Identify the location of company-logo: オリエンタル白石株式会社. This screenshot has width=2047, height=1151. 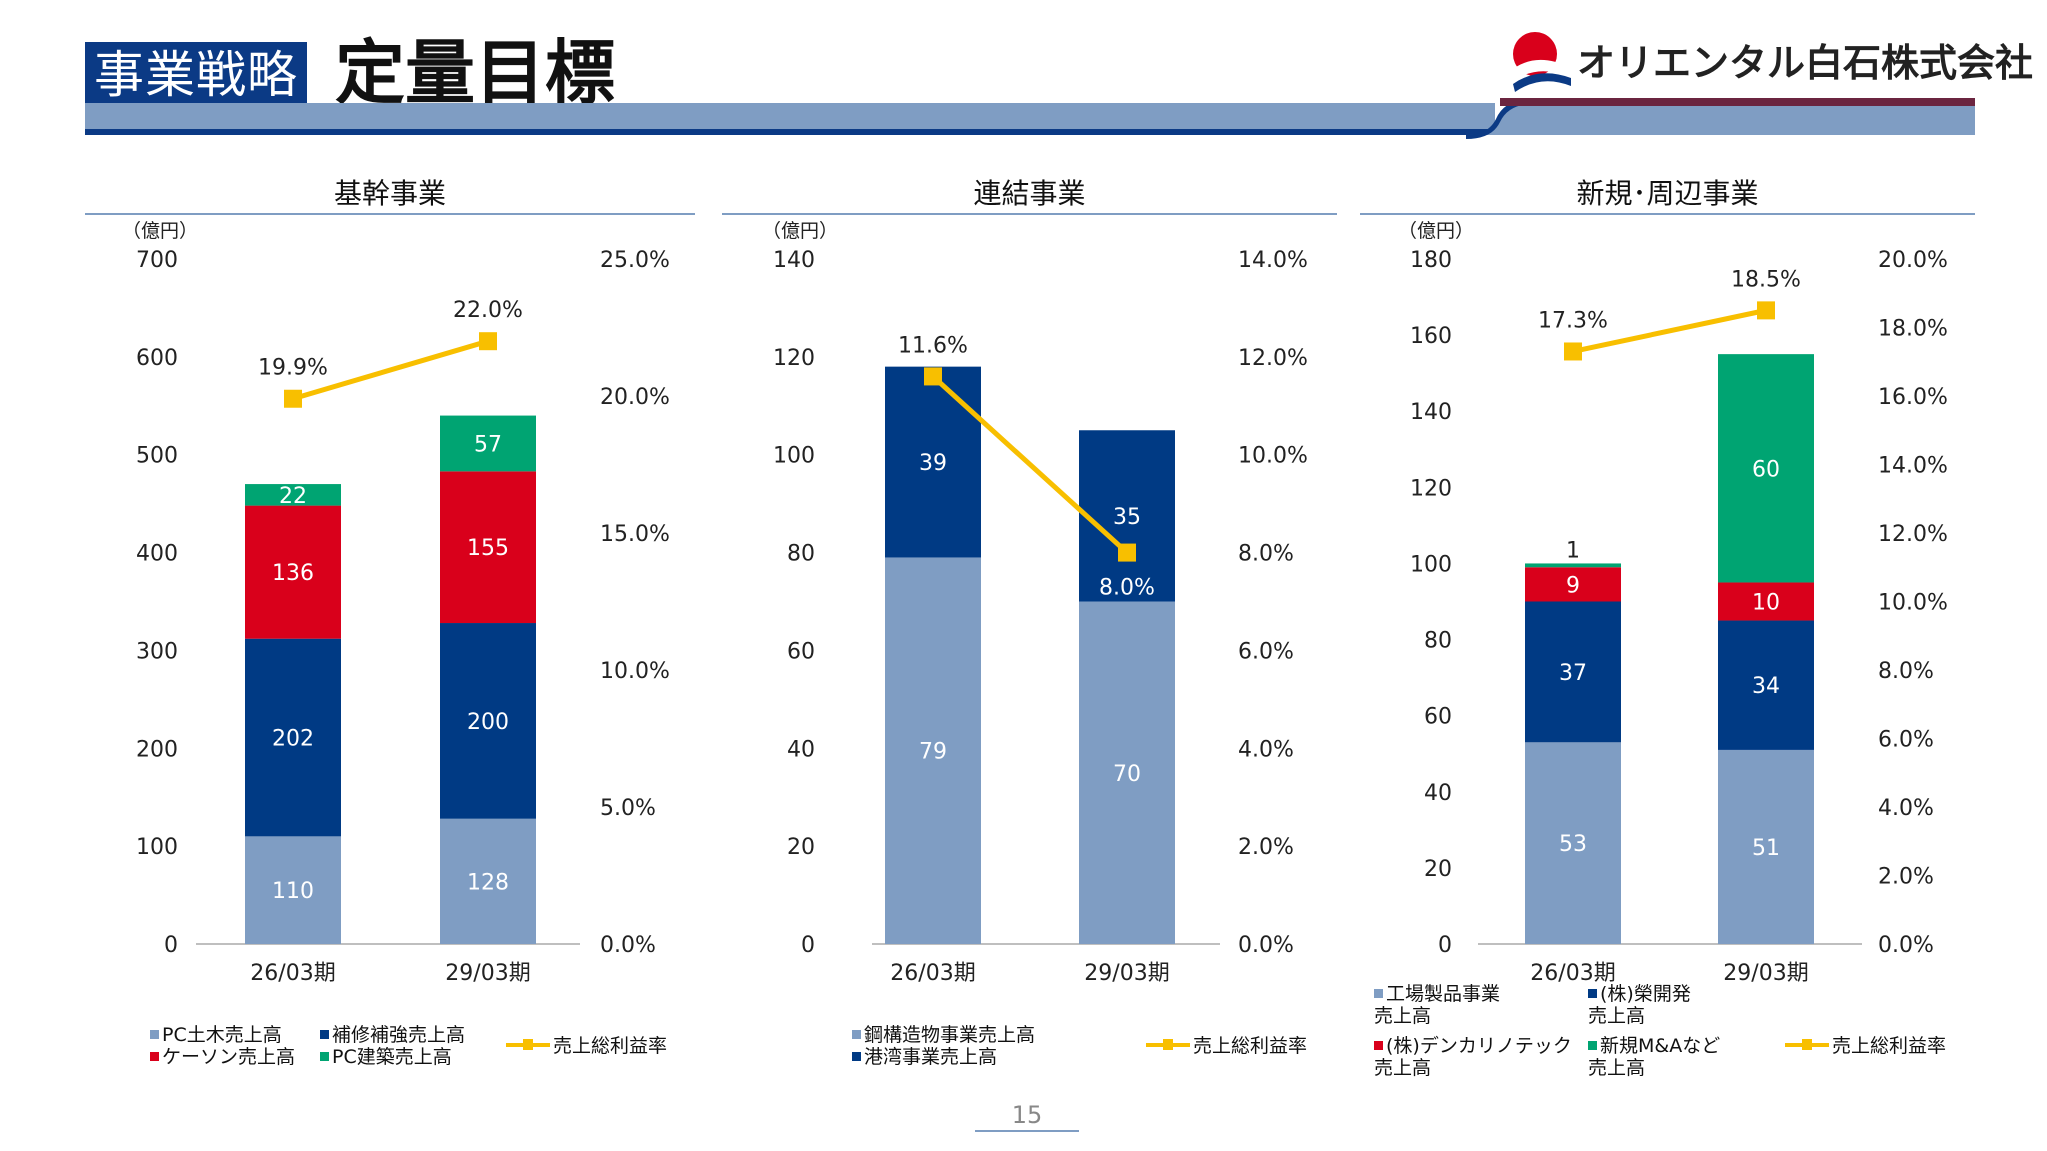
(1769, 63).